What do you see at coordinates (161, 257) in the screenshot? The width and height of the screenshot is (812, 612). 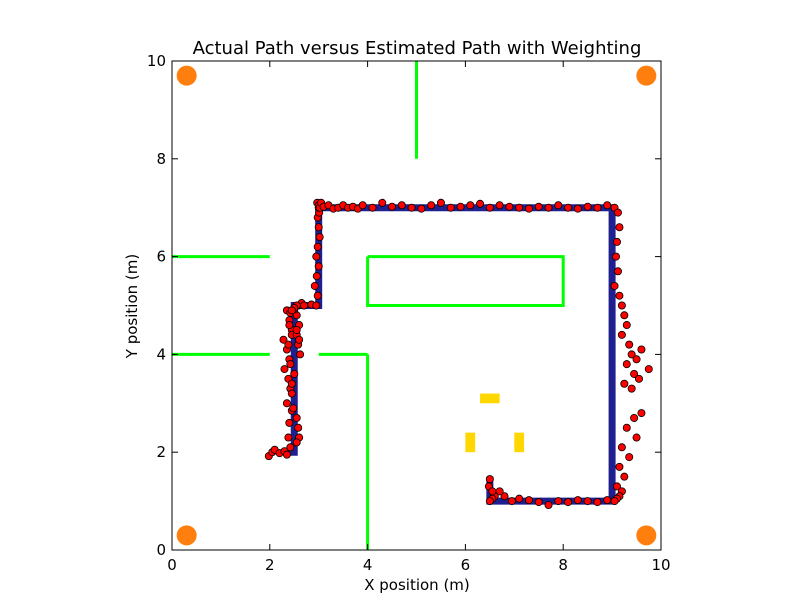 I see `y-tick-label: 6` at bounding box center [161, 257].